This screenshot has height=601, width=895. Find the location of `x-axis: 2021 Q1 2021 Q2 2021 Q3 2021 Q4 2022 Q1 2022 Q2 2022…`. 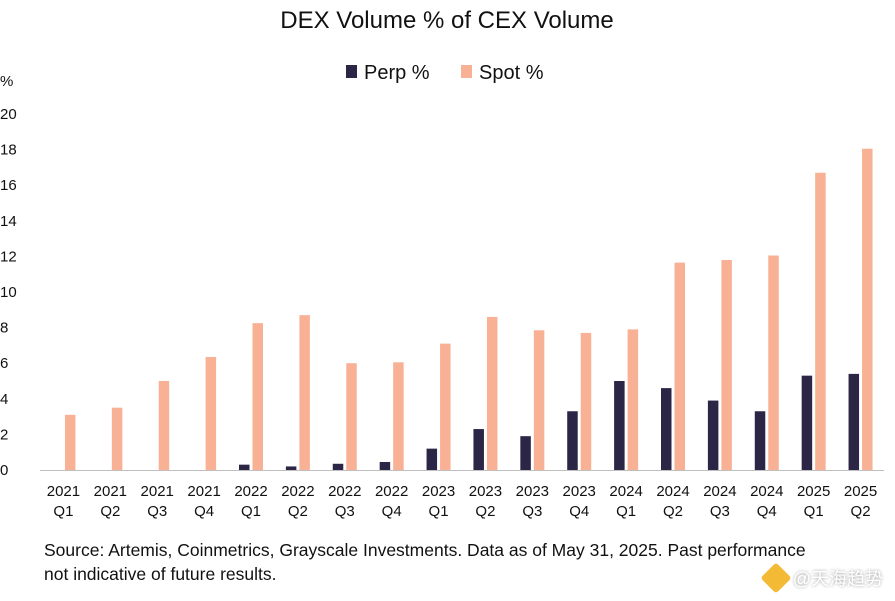

x-axis: 2021 Q1 2021 Q2 2021 Q3 2021 Q4 2022 Q1 2022 Q2 2022… is located at coordinates (462, 501).